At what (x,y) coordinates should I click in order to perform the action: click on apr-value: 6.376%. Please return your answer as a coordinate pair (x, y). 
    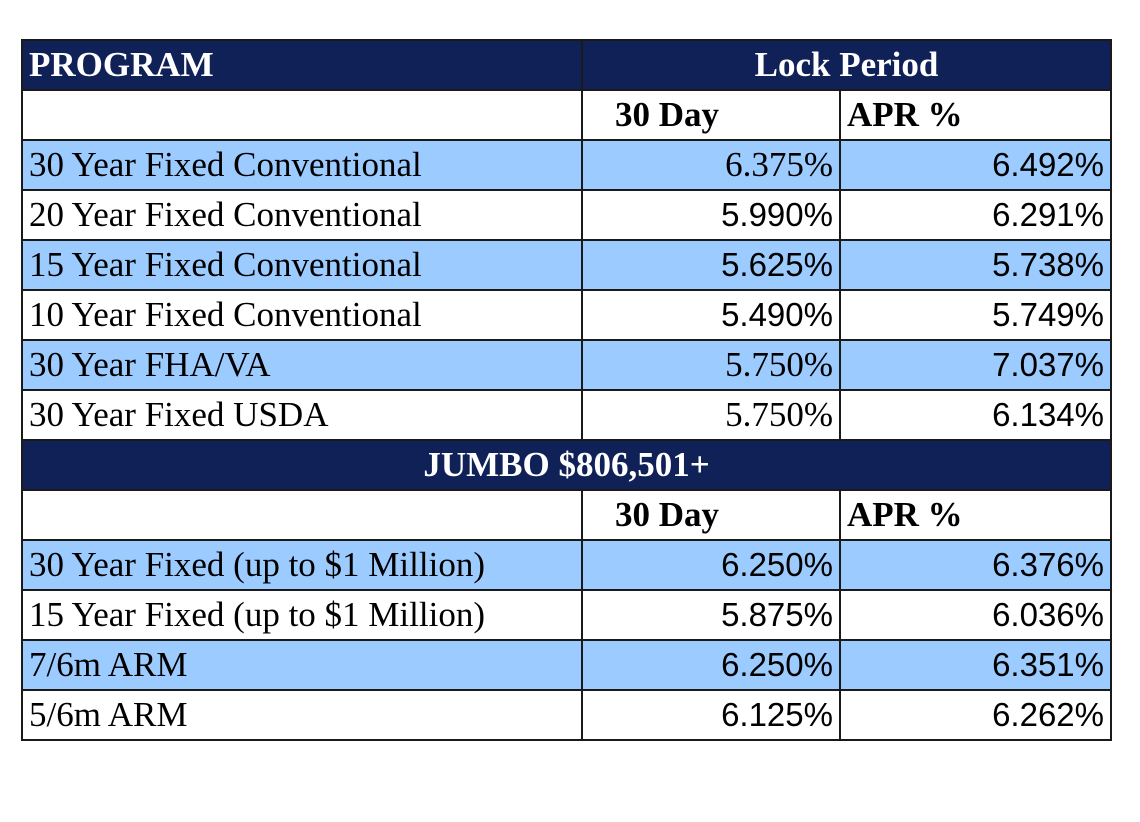
    Looking at the image, I should click on (975, 565).